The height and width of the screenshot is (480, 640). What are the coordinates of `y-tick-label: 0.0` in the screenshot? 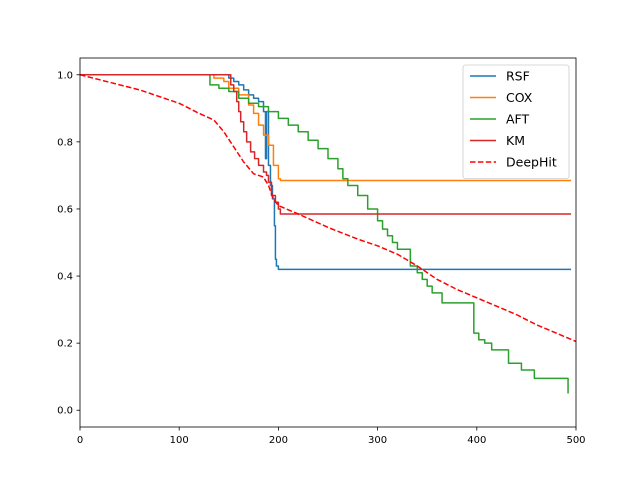 It's located at (65, 411).